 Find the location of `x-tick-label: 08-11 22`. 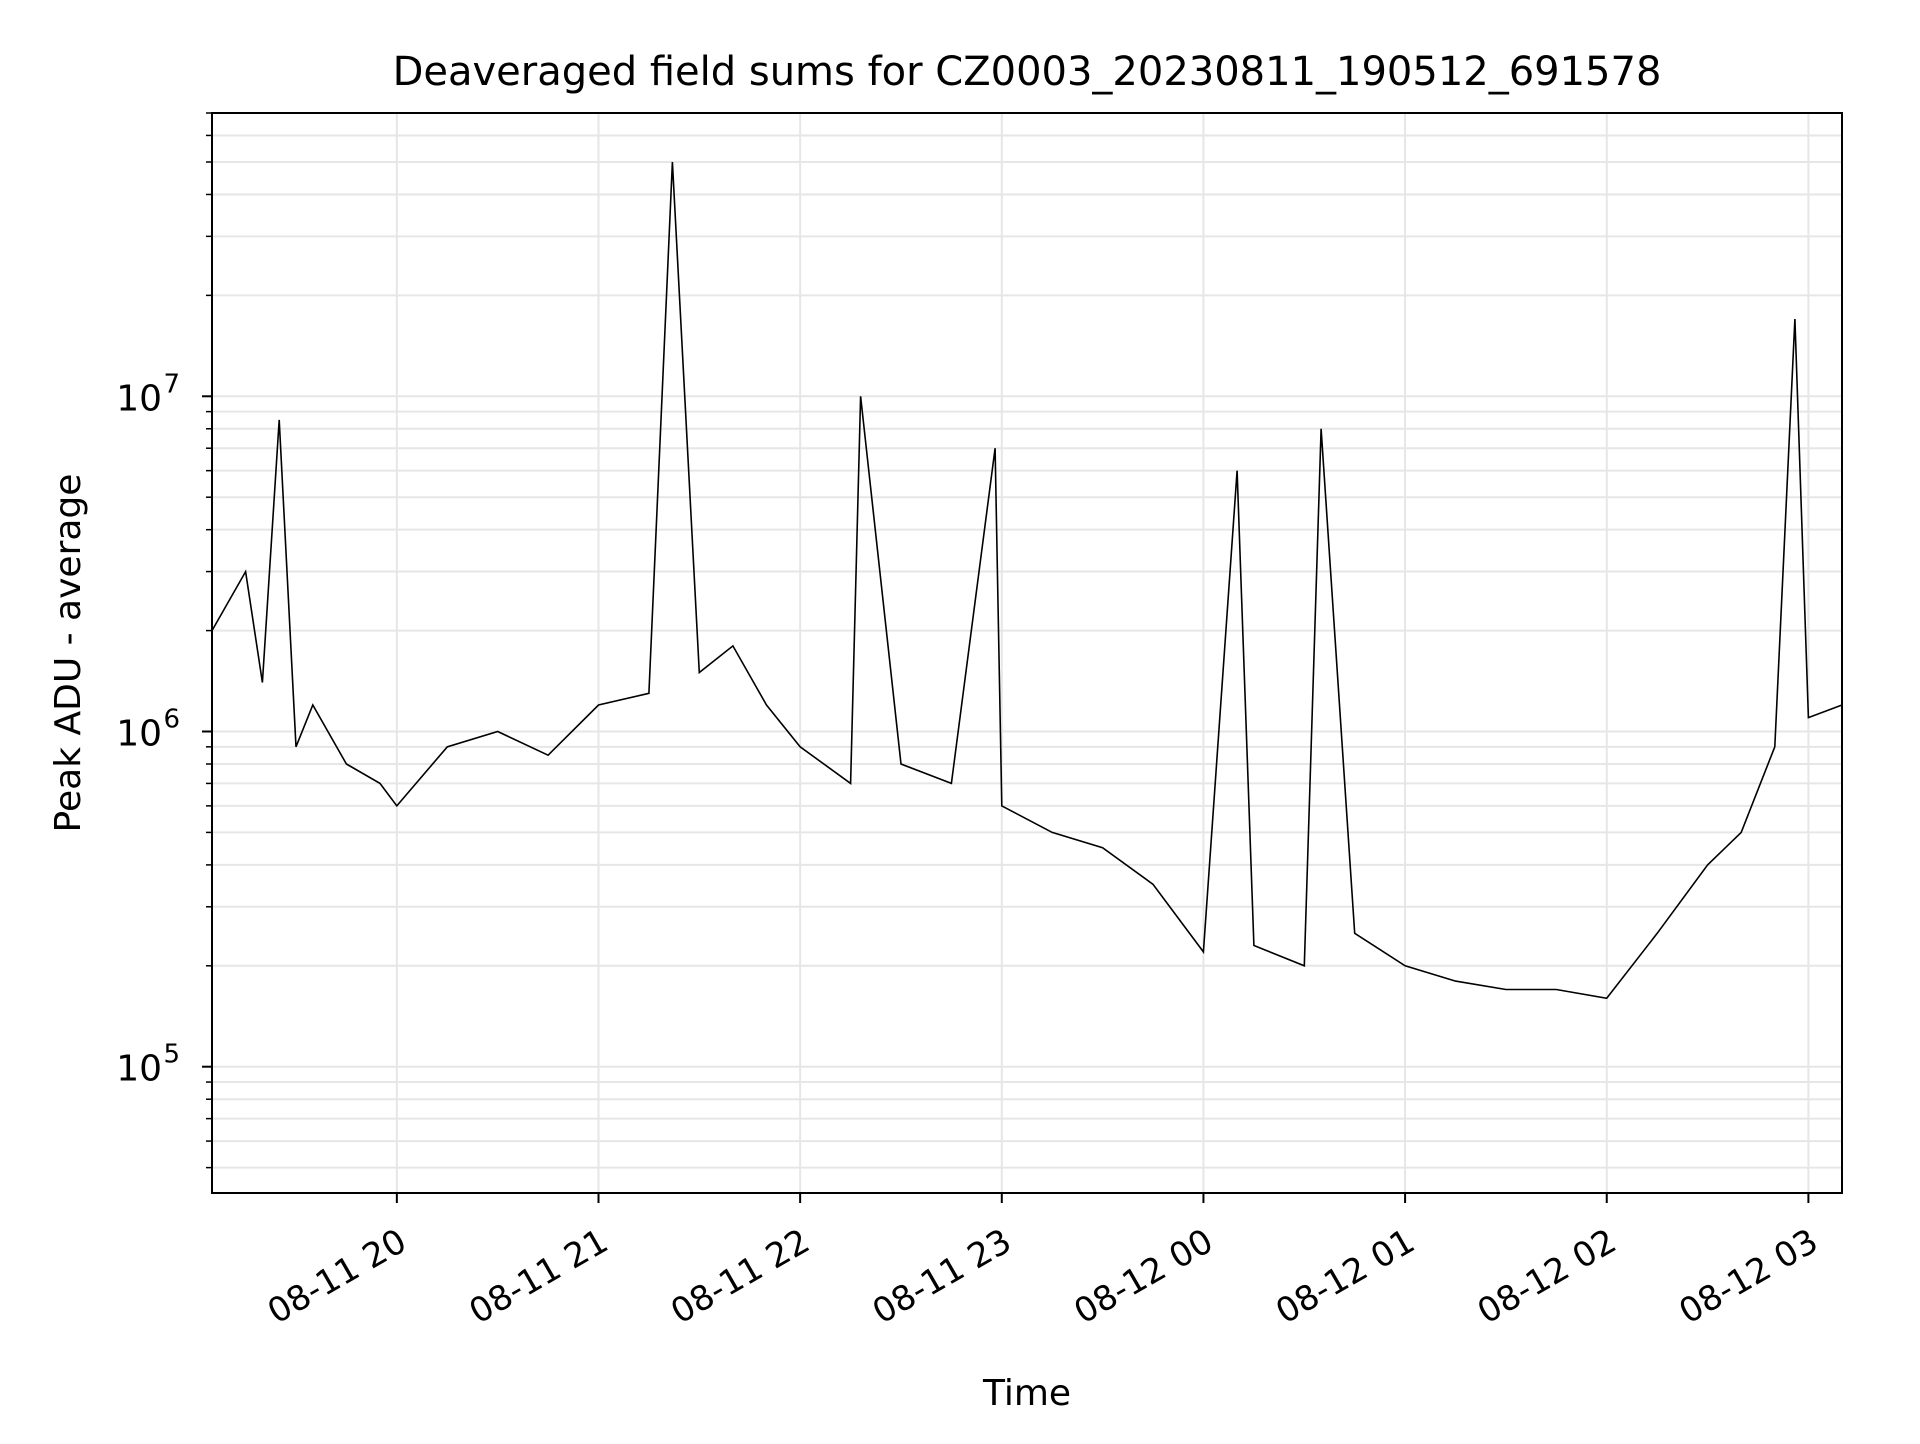

x-tick-label: 08-11 22 is located at coordinates (740, 1276).